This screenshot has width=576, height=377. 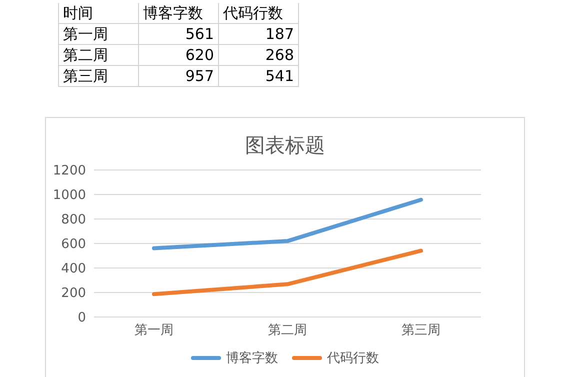 What do you see at coordinates (69, 196) in the screenshot?
I see `y-tick-label: 1000` at bounding box center [69, 196].